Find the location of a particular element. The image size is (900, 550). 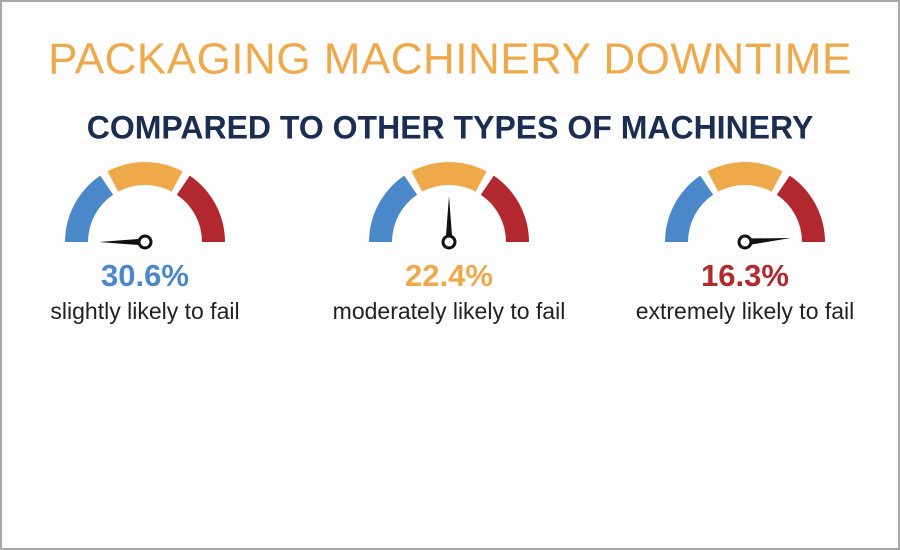

gauge-value: 22.4% is located at coordinates (449, 275).